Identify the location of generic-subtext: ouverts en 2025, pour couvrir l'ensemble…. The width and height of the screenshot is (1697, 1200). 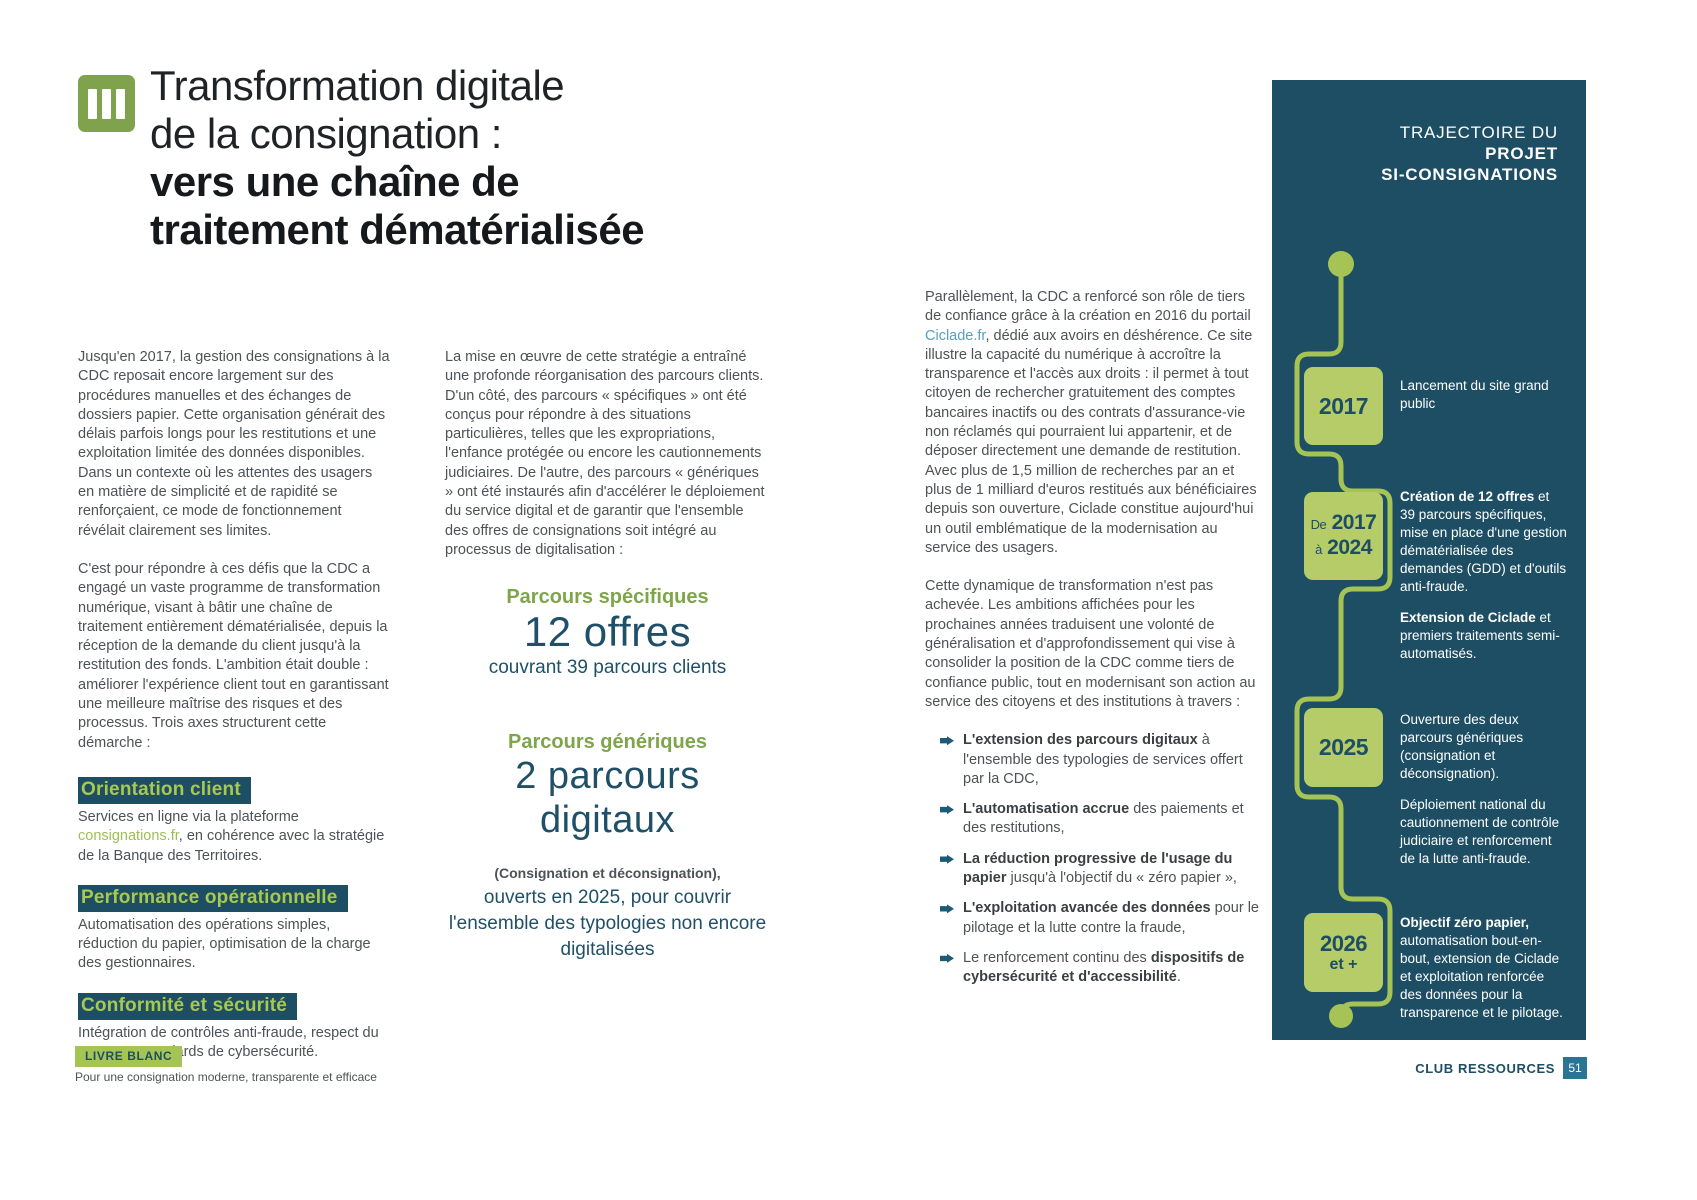
(607, 924).